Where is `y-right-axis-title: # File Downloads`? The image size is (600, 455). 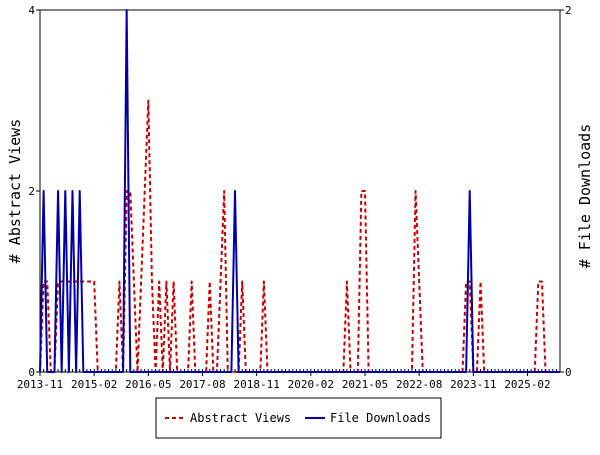
y-right-axis-title: # File Downloads is located at coordinates (585, 196).